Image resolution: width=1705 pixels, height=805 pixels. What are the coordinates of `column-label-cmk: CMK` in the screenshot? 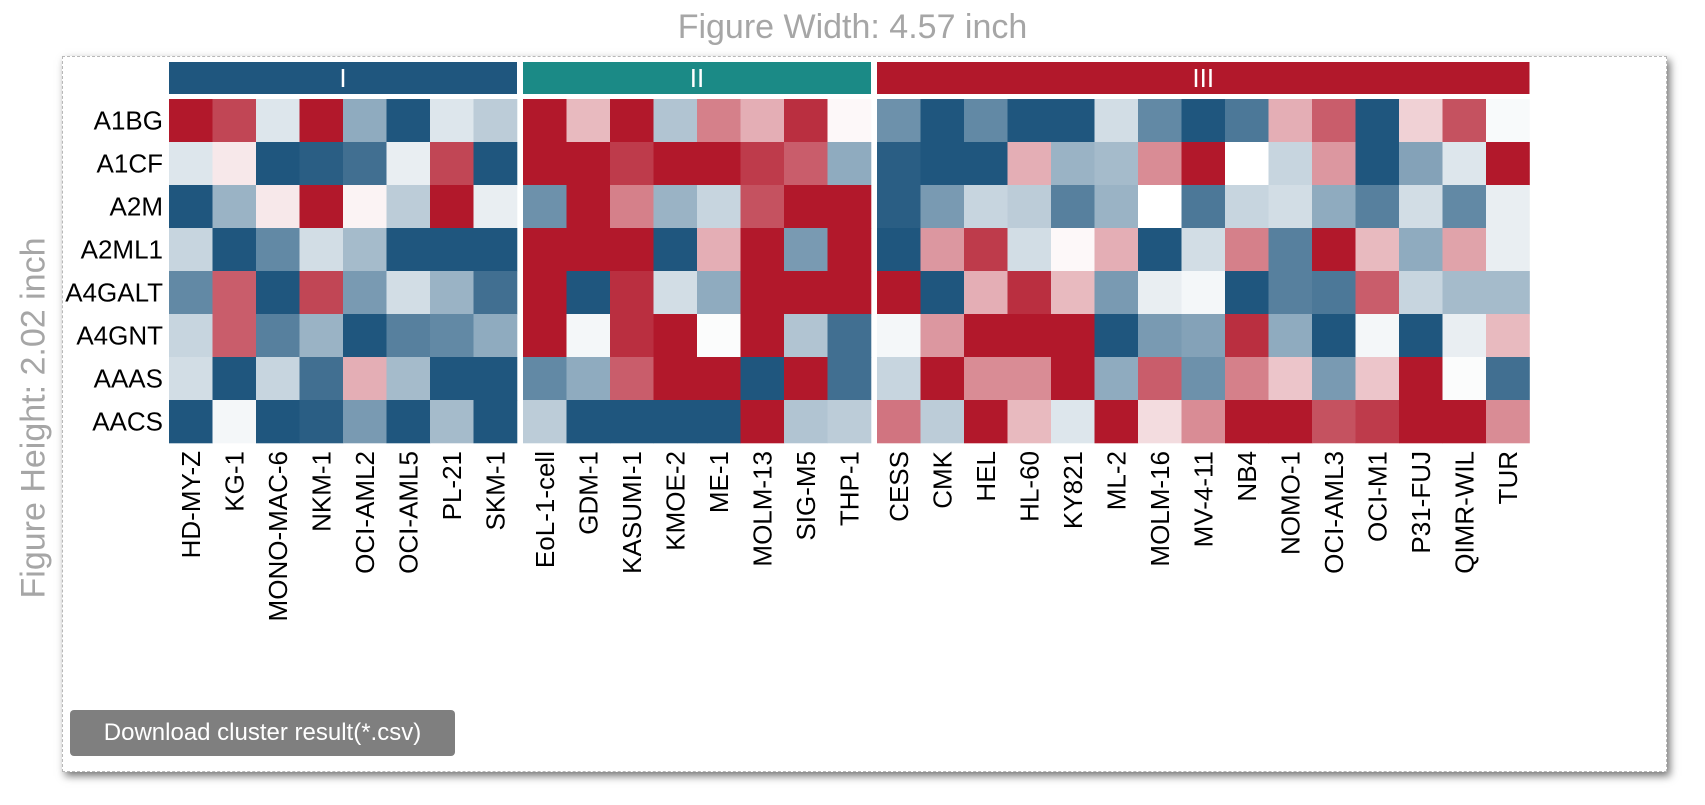 It's located at (942, 479).